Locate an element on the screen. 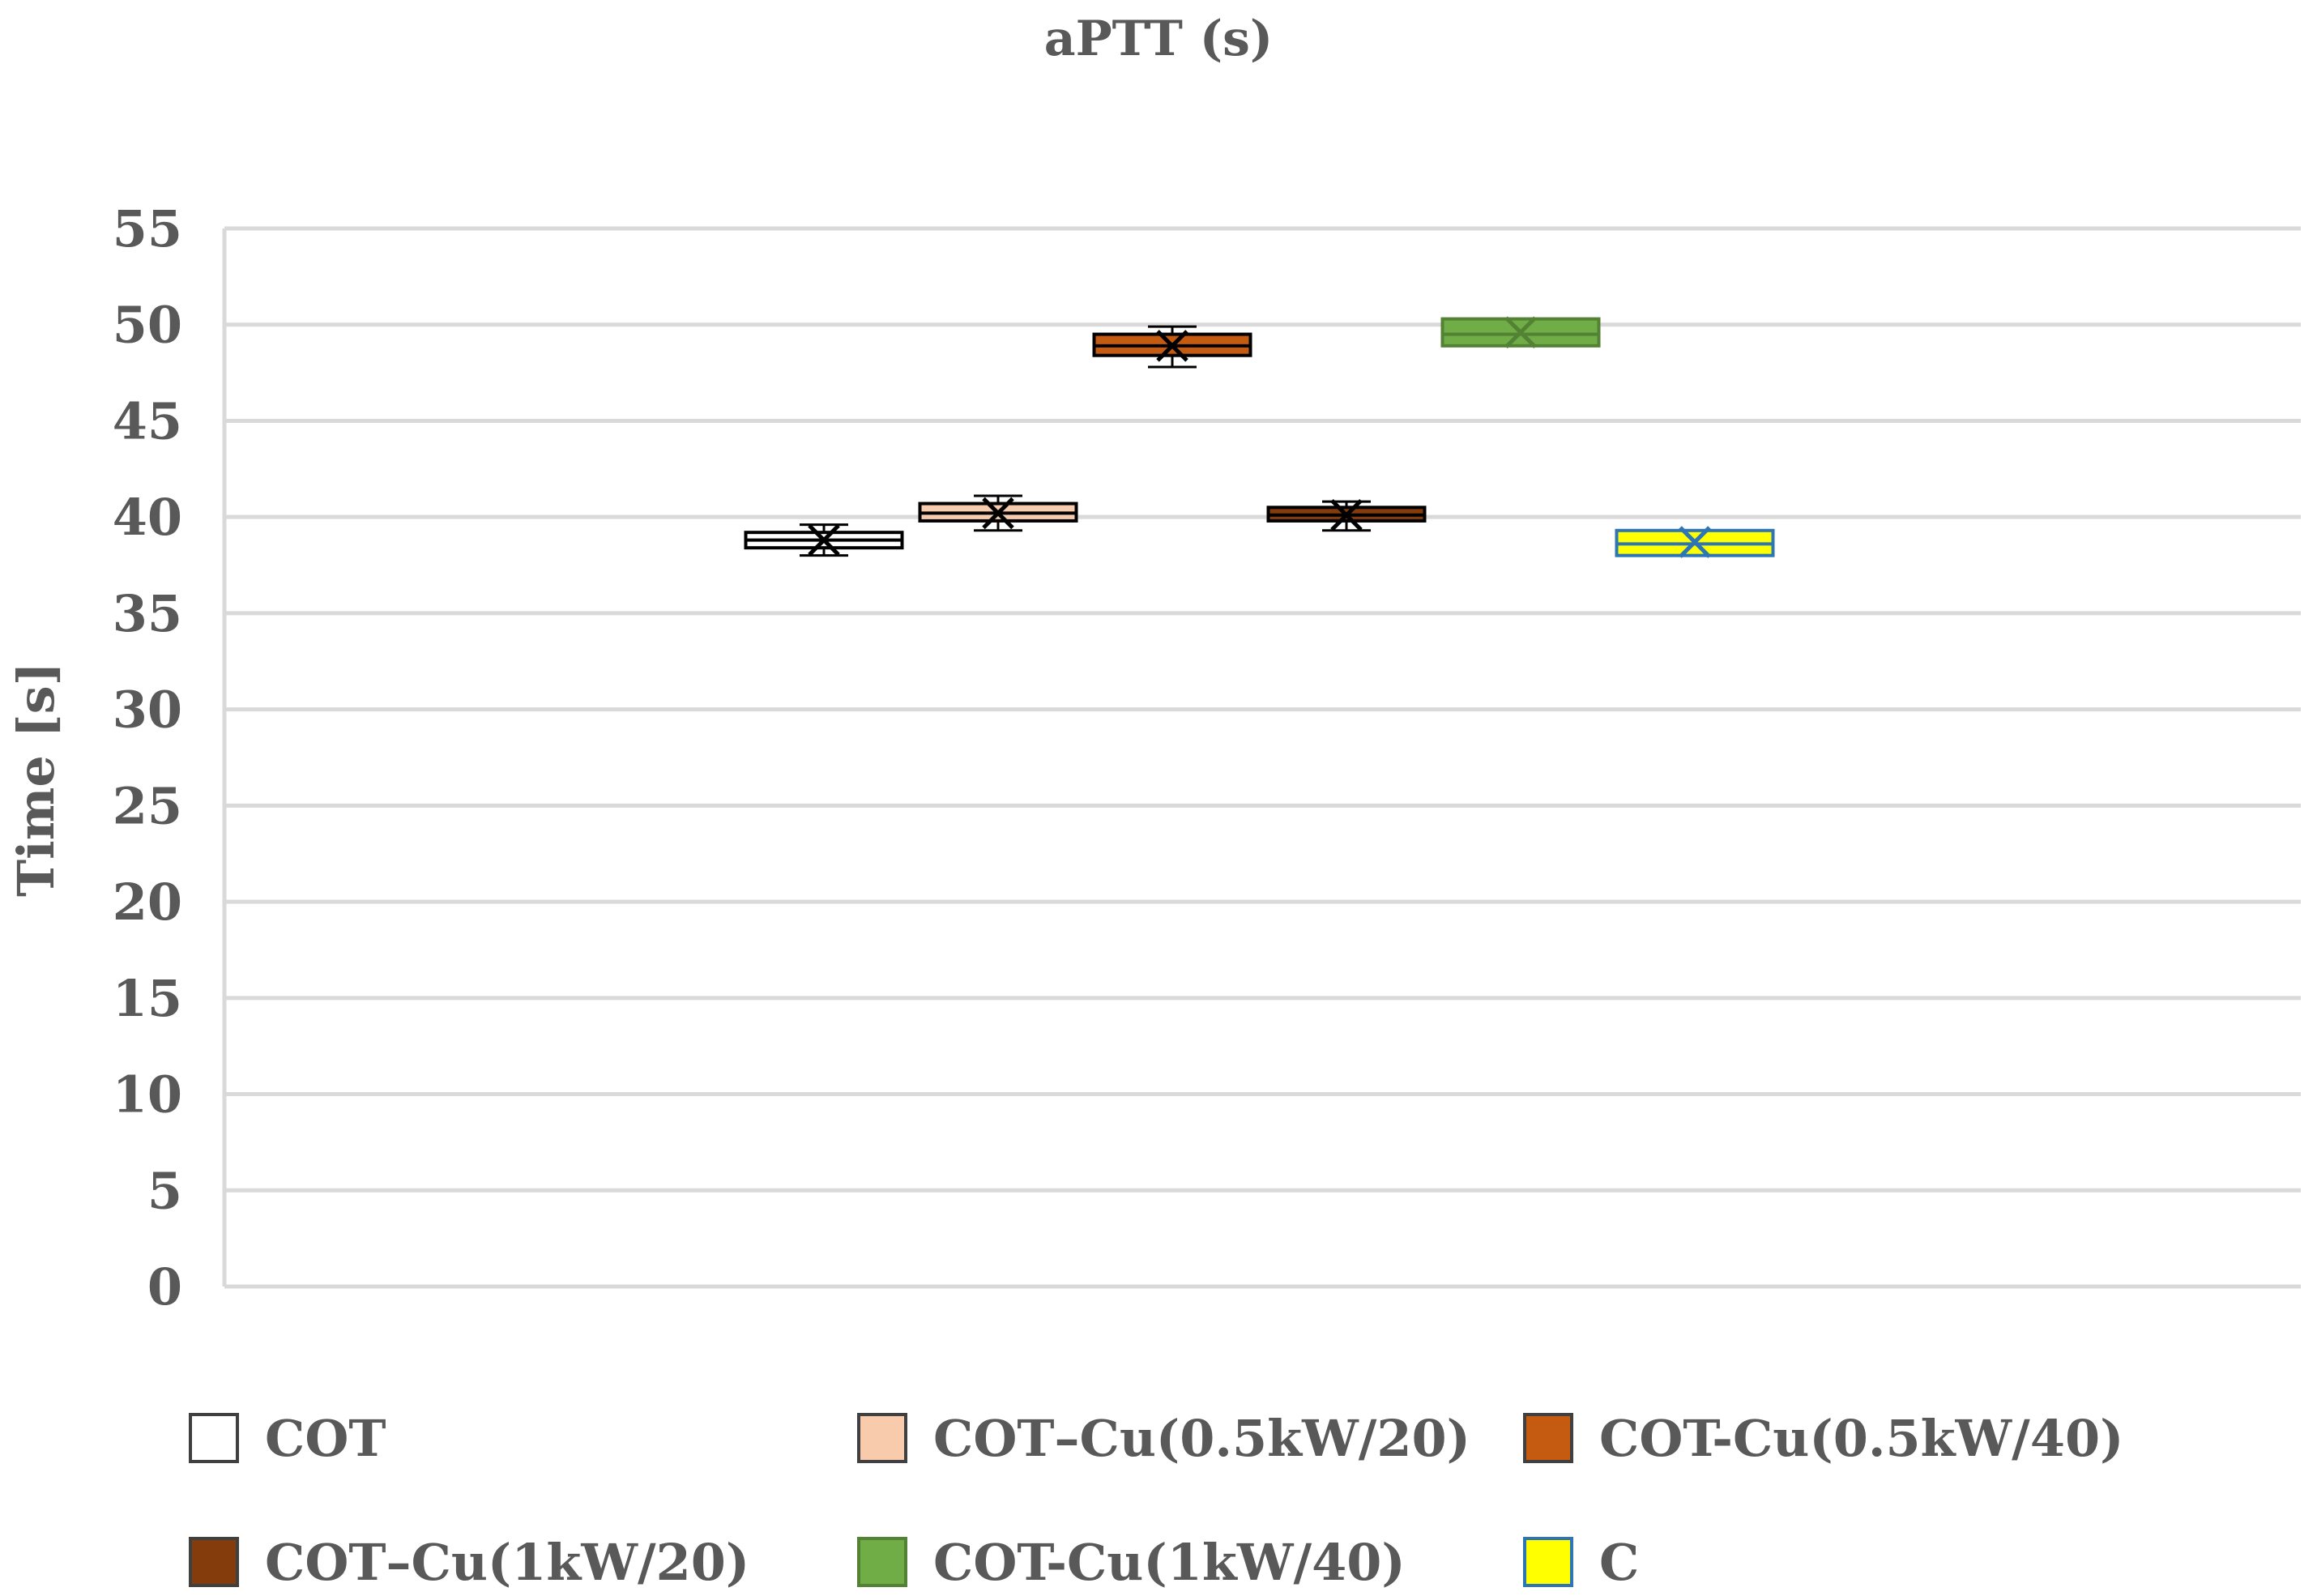 This screenshot has height=1596, width=2317. y-axis-label: Time [s] is located at coordinates (36, 779).